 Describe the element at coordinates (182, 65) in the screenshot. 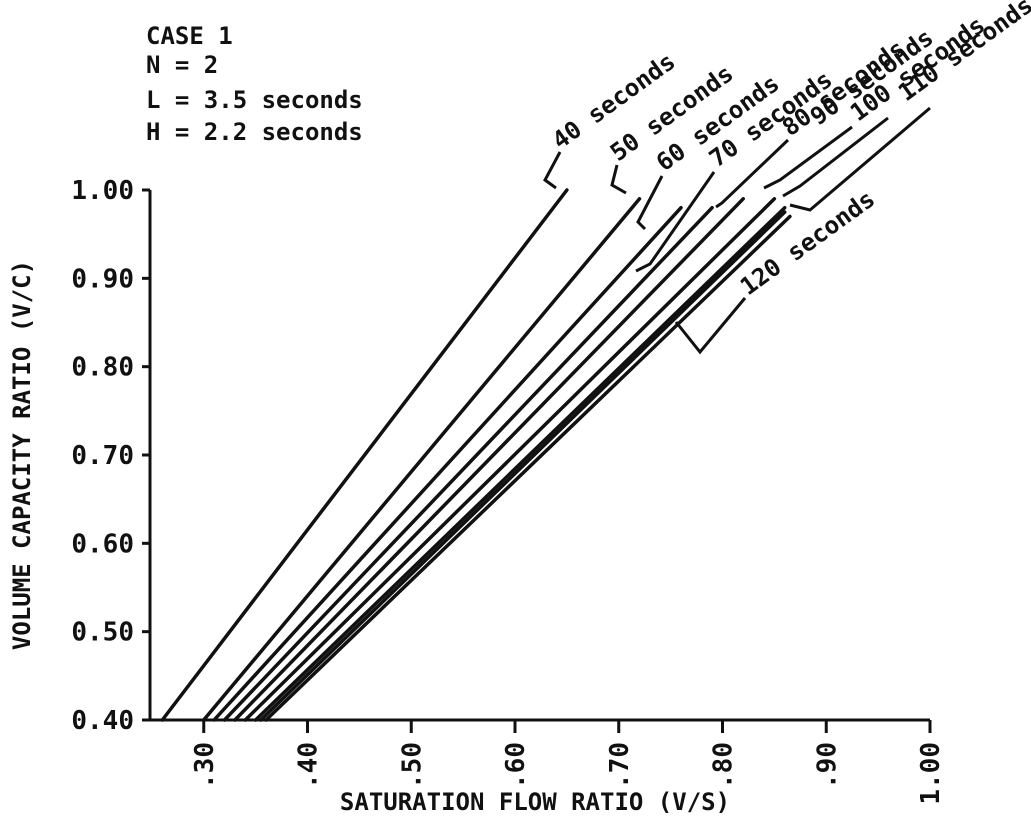

I see `annotation-n: N = 2` at that location.